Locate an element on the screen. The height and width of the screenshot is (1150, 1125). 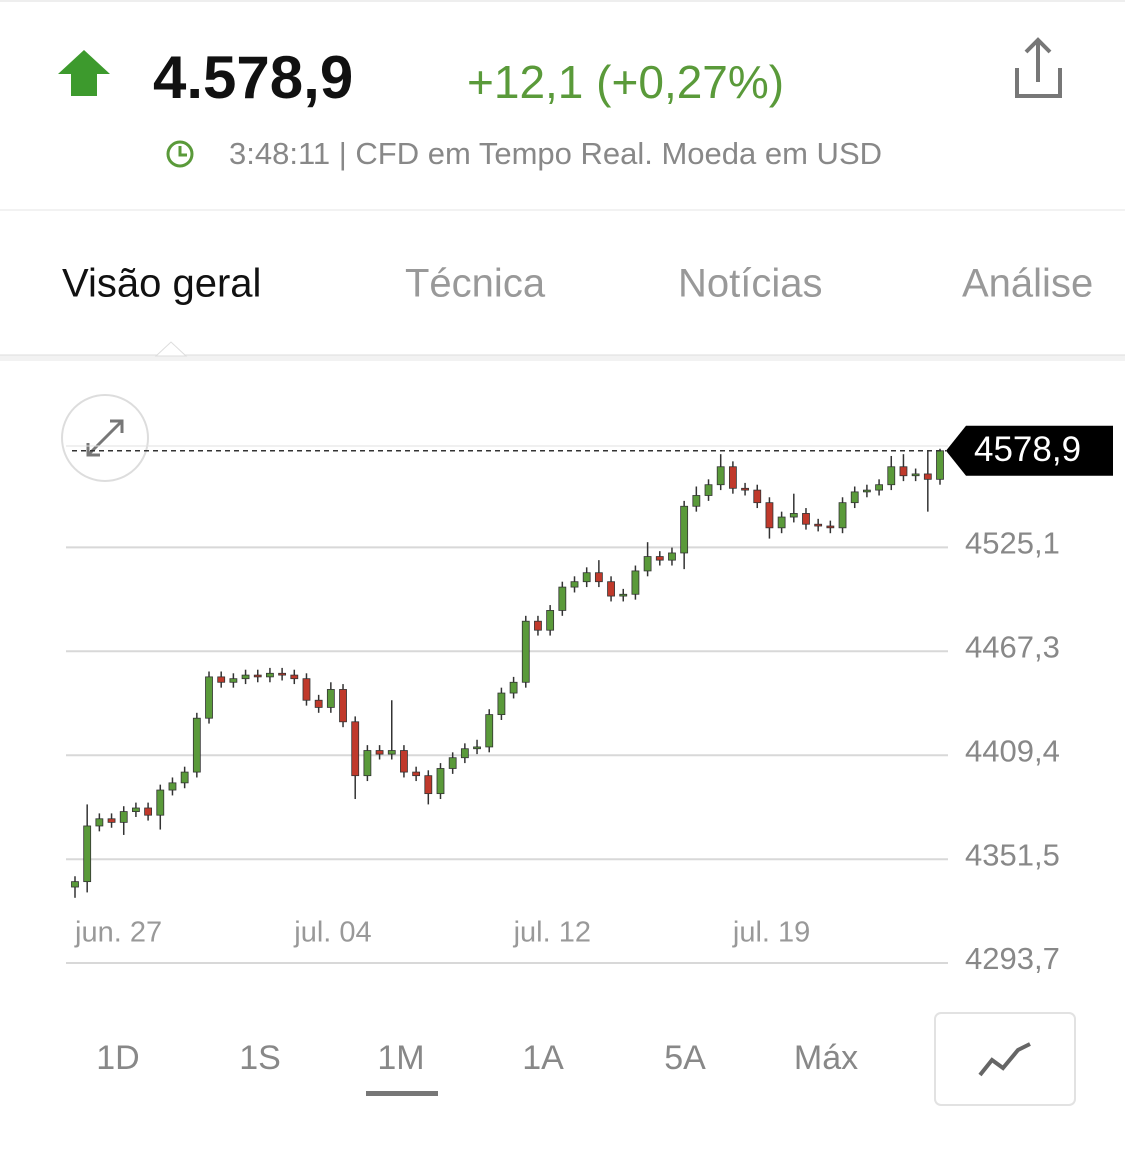
x-tick-label: jul. 12 is located at coordinates (552, 933).